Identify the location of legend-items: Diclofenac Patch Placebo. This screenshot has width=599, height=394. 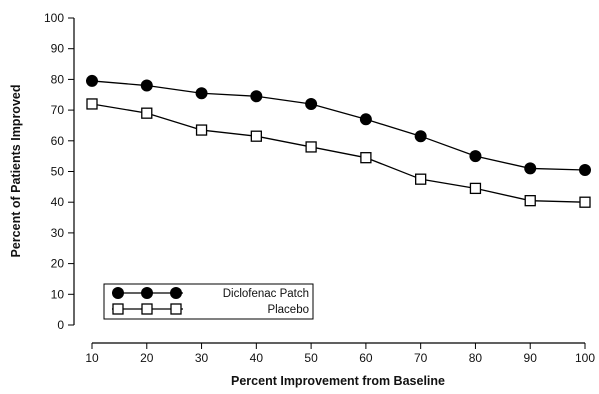
(210, 301).